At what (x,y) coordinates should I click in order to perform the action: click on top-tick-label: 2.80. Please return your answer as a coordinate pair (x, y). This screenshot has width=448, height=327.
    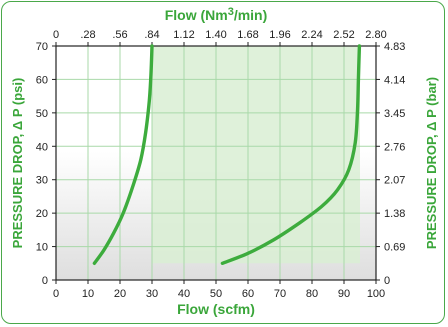
    Looking at the image, I should click on (375, 35).